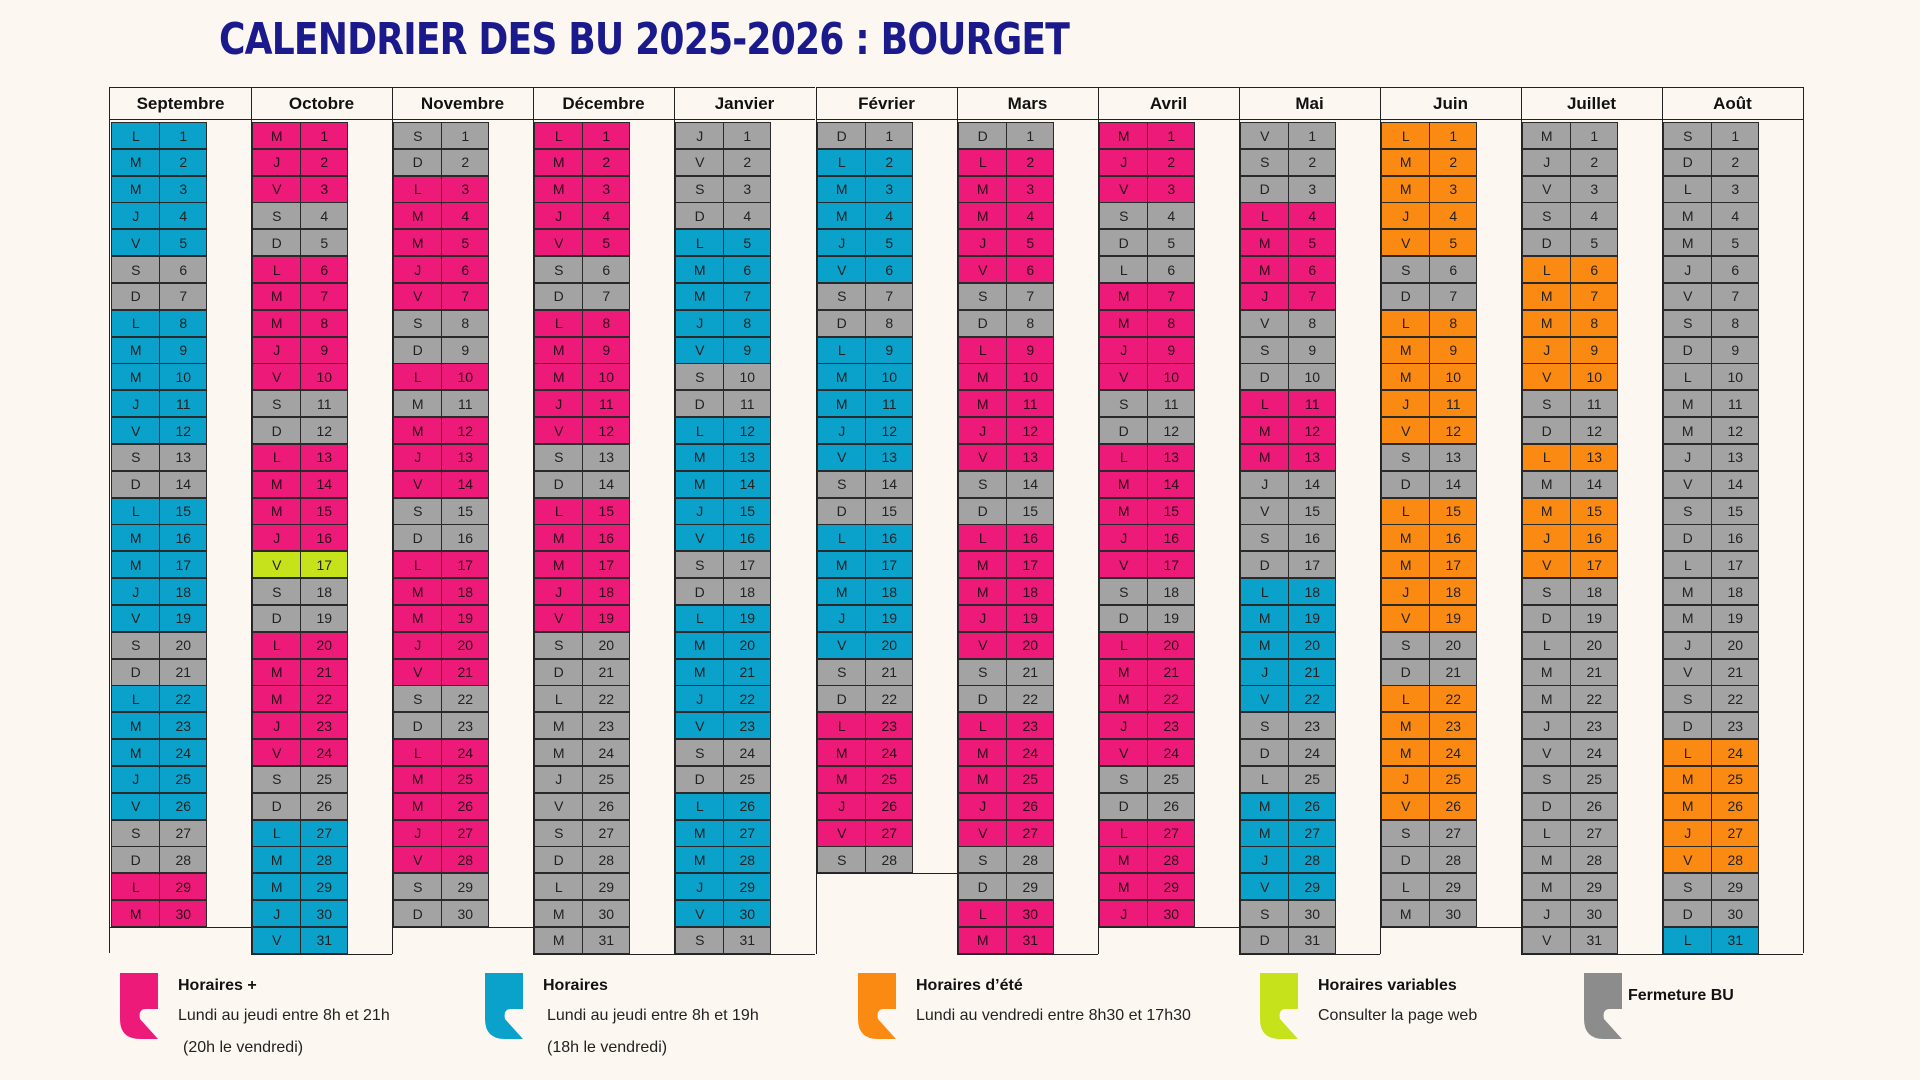  What do you see at coordinates (284, 1015) in the screenshot?
I see `legend-description: Lundi au jeudi entre 8h et 21h` at bounding box center [284, 1015].